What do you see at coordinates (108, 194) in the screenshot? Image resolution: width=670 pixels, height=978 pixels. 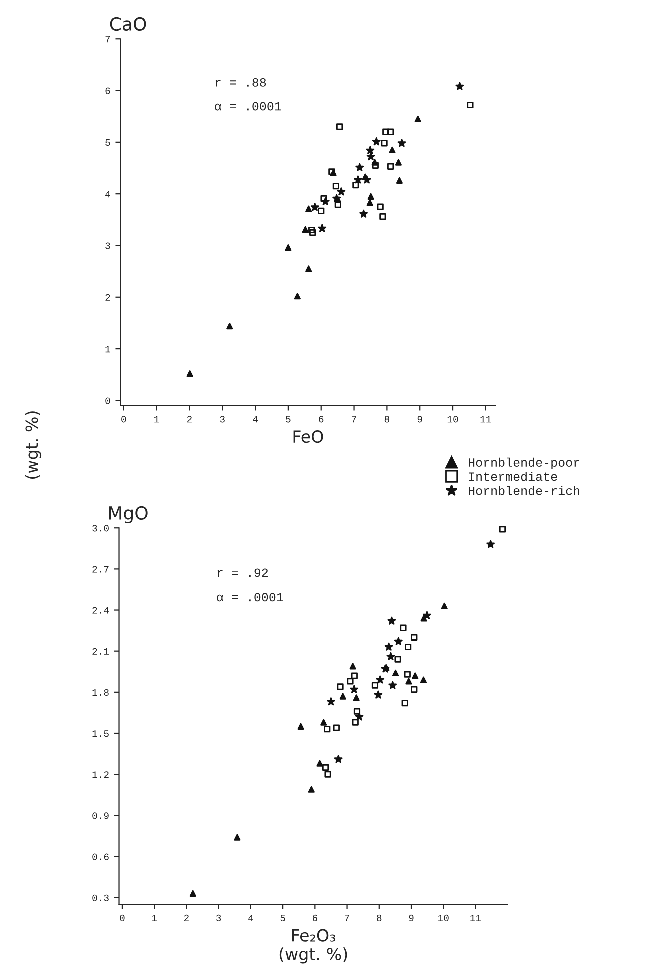 I see `y-tick-label: 4` at bounding box center [108, 194].